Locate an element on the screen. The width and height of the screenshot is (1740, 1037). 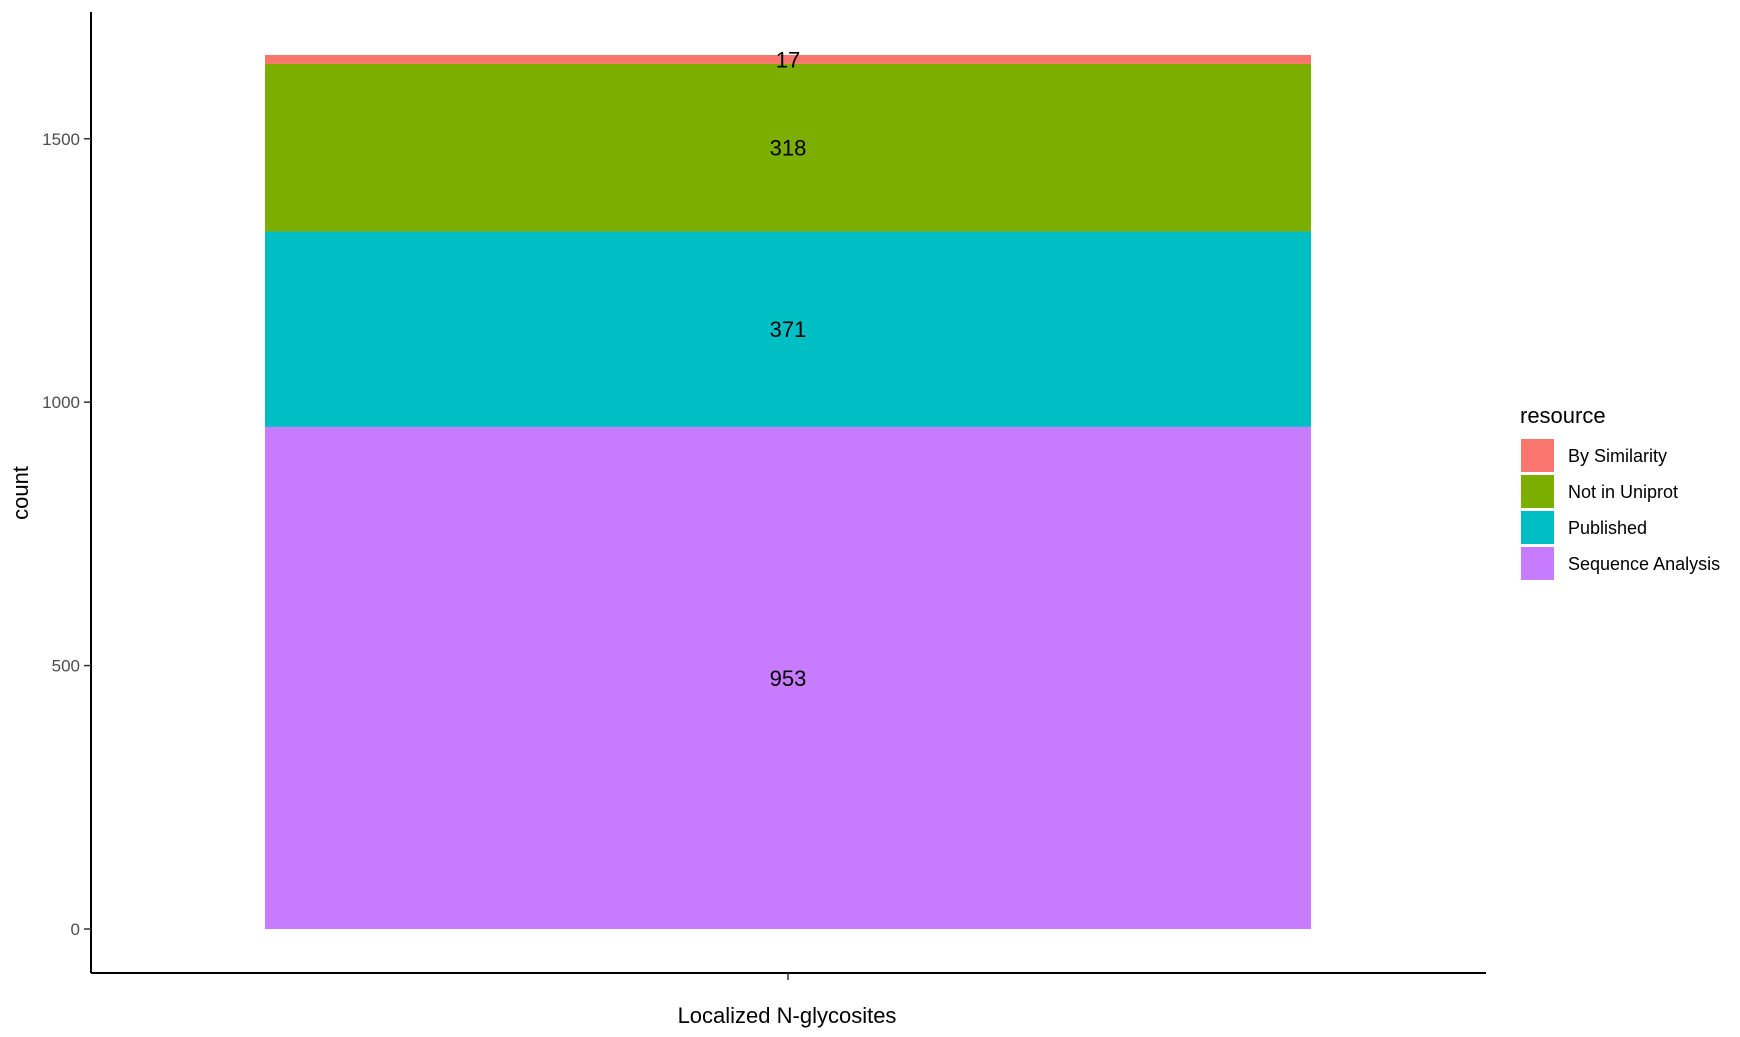
y-tick-label: 1000 is located at coordinates (61, 402).